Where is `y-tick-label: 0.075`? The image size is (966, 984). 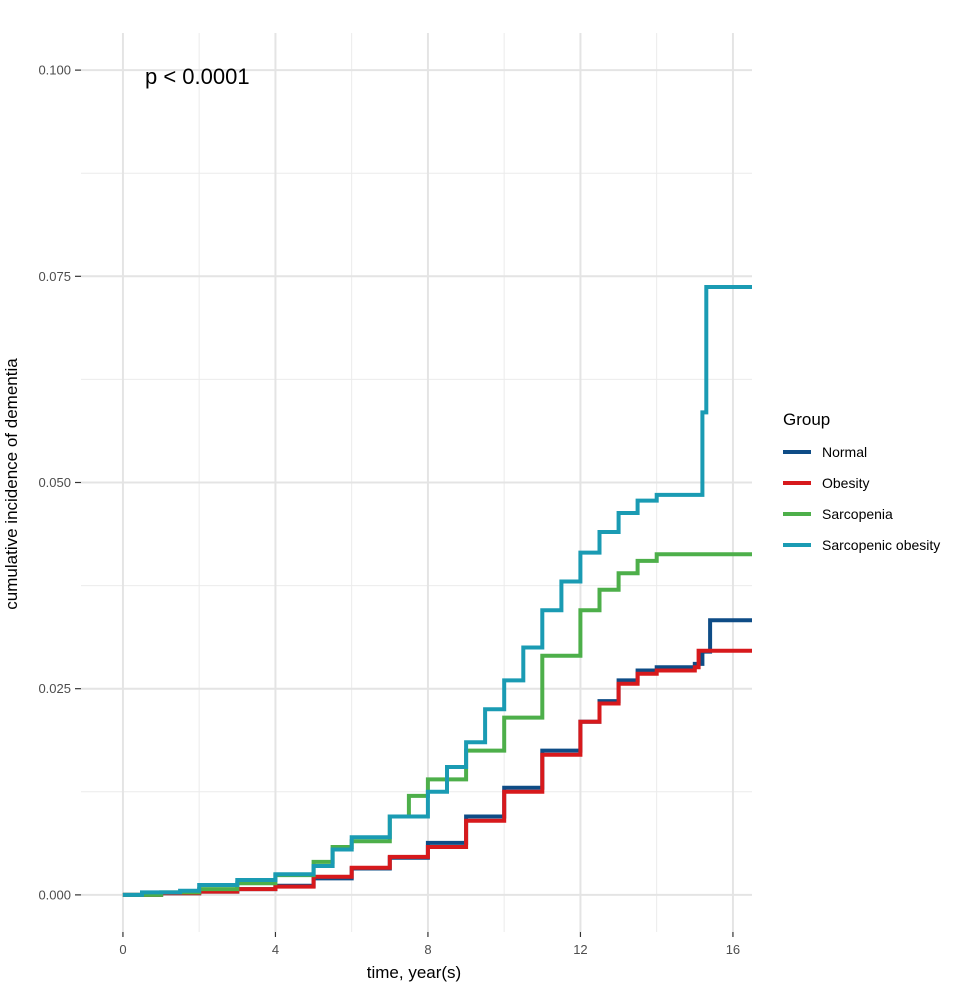 y-tick-label: 0.075 is located at coordinates (54, 276).